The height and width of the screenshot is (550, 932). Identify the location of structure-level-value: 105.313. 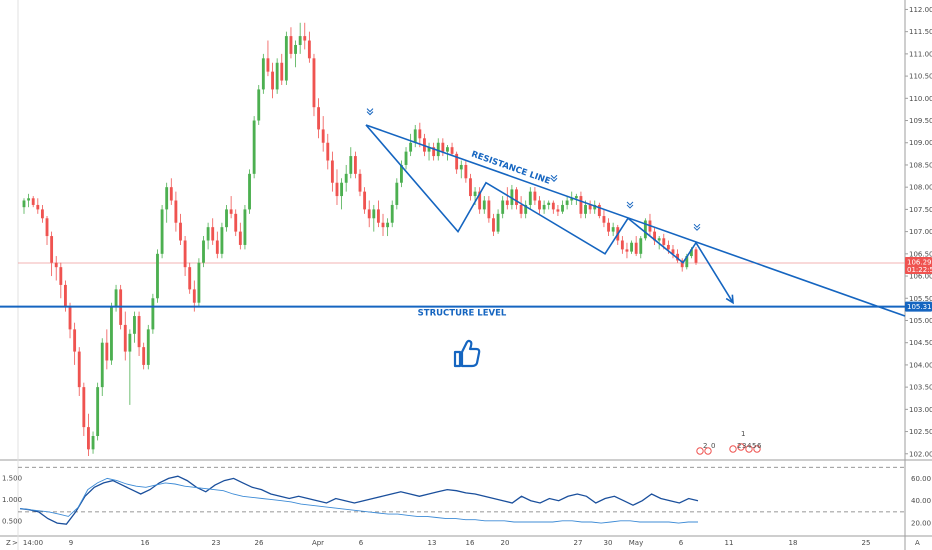
(919, 307).